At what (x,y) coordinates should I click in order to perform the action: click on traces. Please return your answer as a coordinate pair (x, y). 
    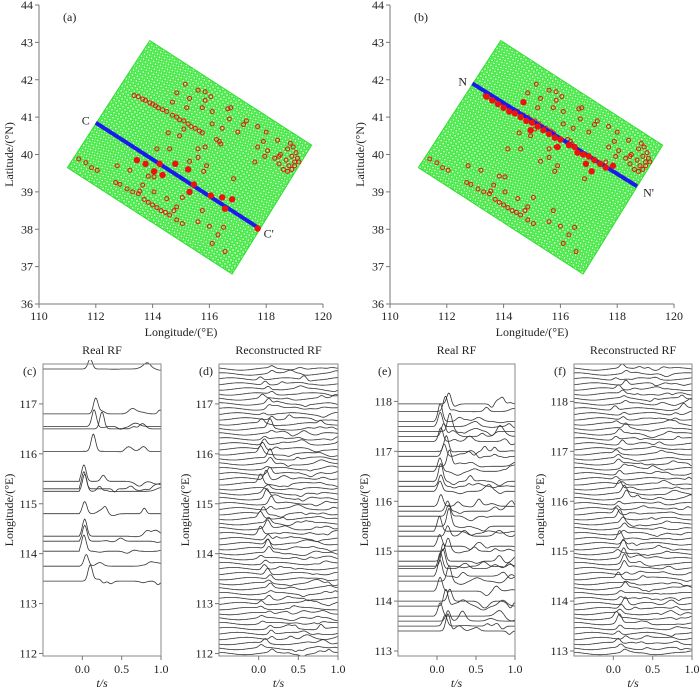
    Looking at the image, I should click on (456, 513).